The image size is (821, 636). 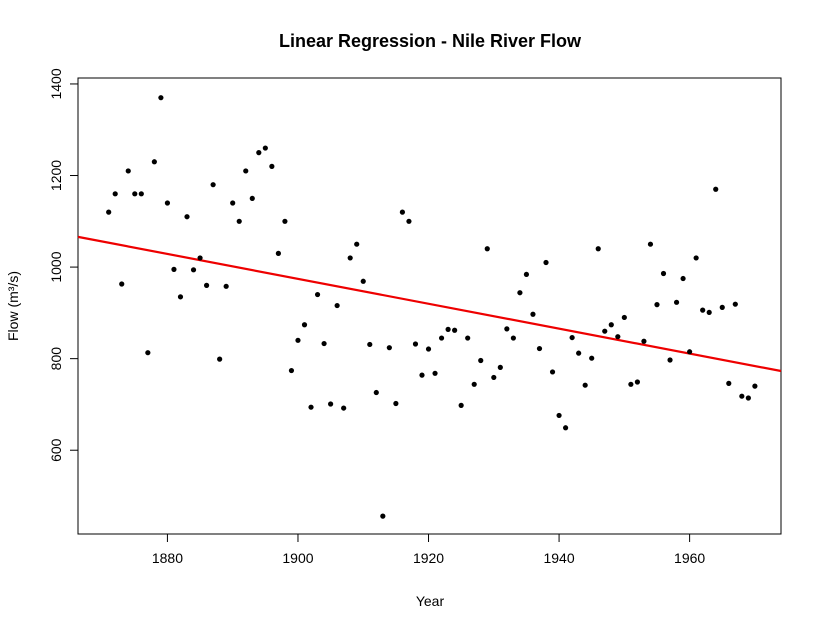 I want to click on x-axis: 1880 1900 1920 1940 1960, so click(x=428, y=549).